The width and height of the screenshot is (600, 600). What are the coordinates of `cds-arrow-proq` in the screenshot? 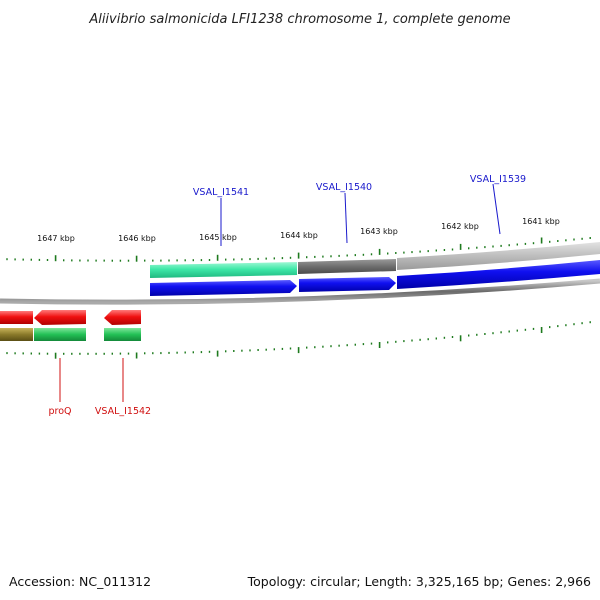 It's located at (60, 317).